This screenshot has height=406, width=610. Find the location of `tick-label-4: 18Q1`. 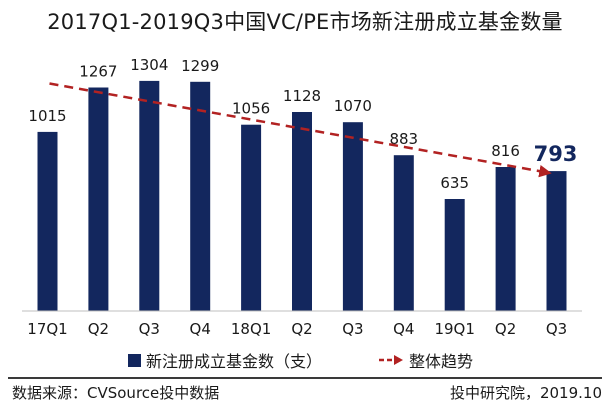

tick-label-4: 18Q1 is located at coordinates (251, 329).